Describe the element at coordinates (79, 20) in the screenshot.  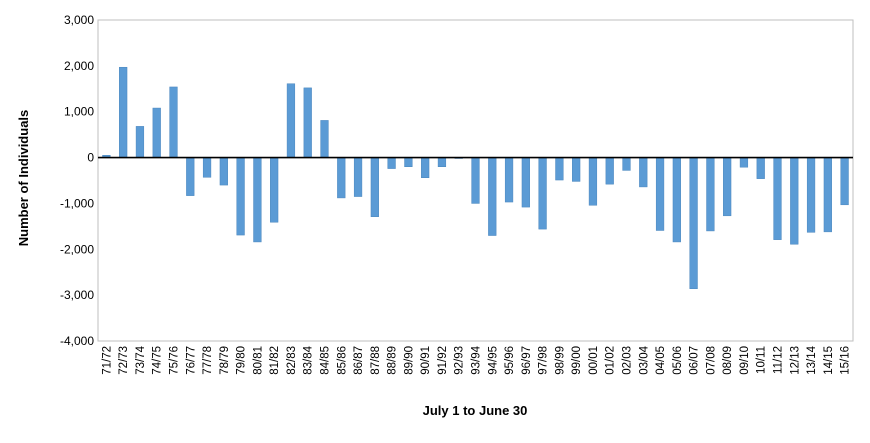
I see `y-tick-label: 3,000` at that location.